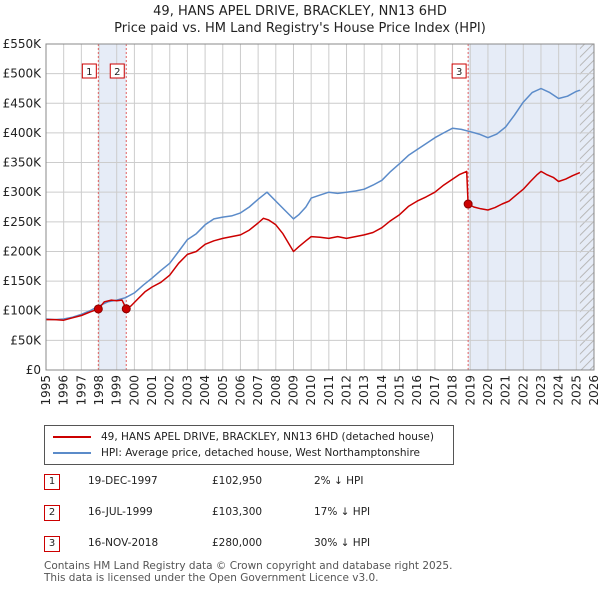 The width and height of the screenshot is (600, 590). What do you see at coordinates (23, 222) in the screenshot?
I see `y-tick-label: £250K` at bounding box center [23, 222].